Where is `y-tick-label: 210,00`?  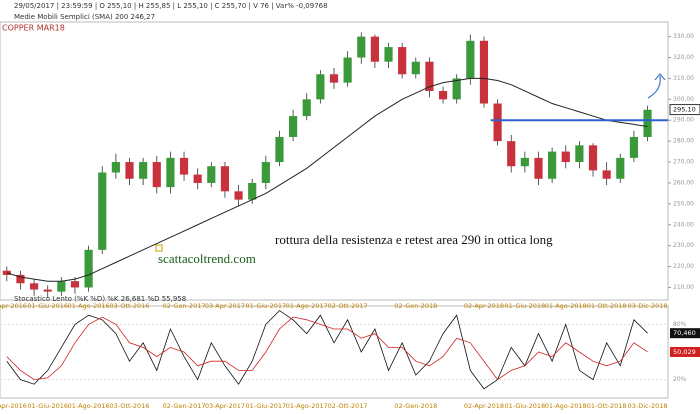
y-tick-label: 210,00 is located at coordinates (683, 287).